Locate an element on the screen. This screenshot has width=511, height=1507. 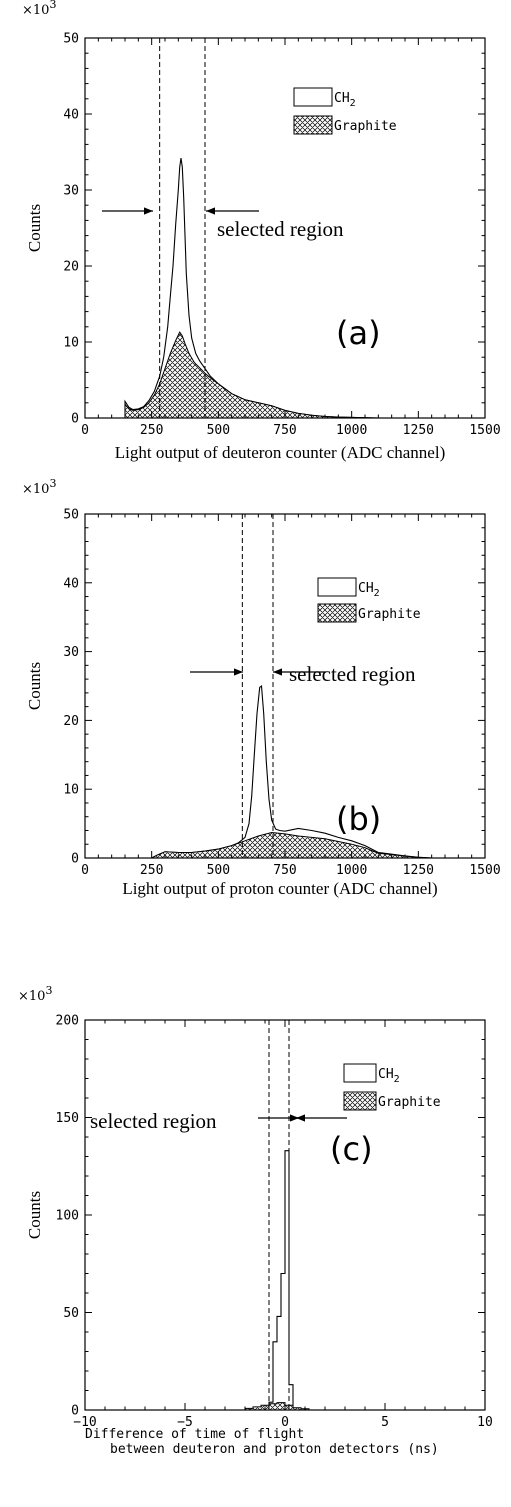
y-tick-label: 100 is located at coordinates (67, 1216).